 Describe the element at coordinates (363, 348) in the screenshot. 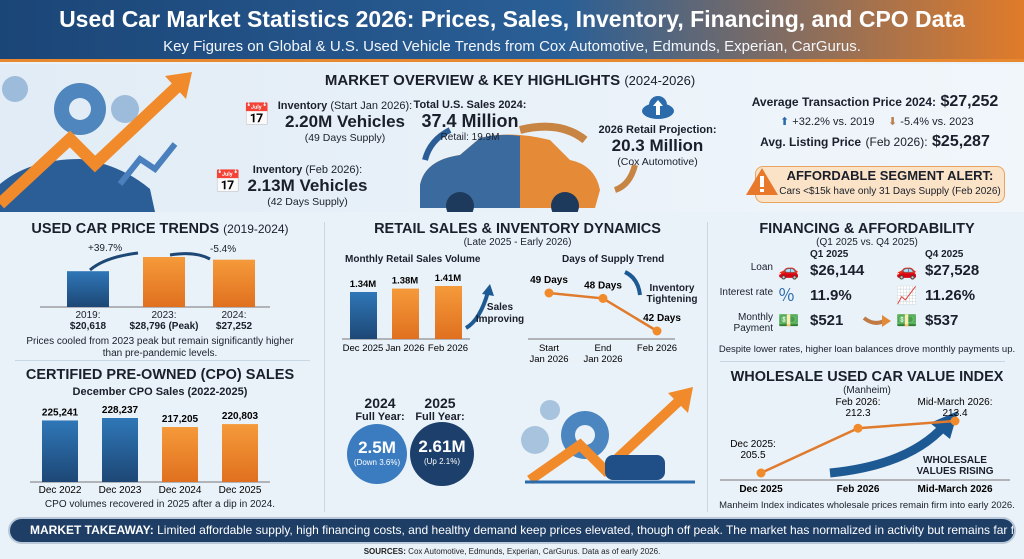

I see `sales-category-label: Dec 2025` at that location.